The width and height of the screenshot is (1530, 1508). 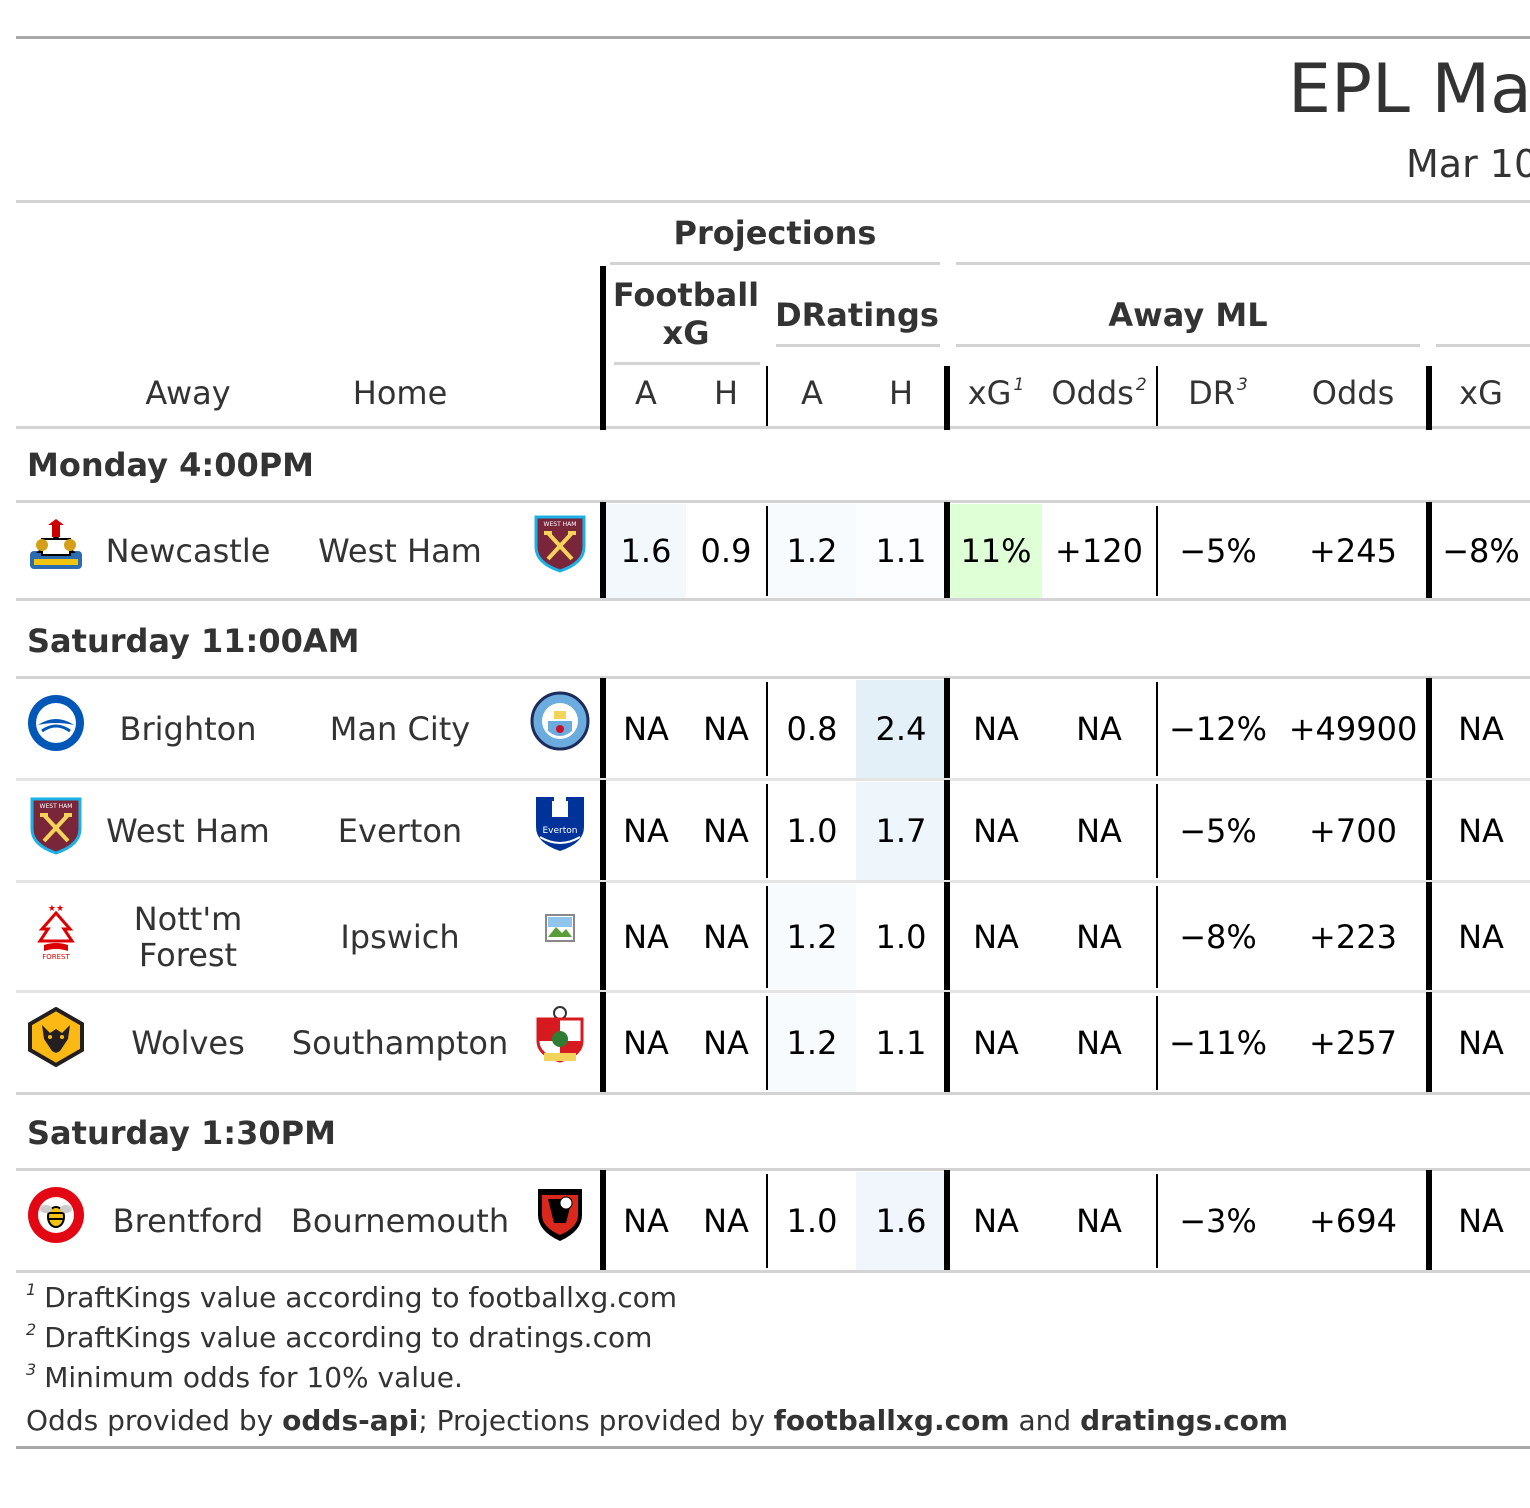 What do you see at coordinates (1353, 551) in the screenshot?
I see `cell-ml-min-odds: +245` at bounding box center [1353, 551].